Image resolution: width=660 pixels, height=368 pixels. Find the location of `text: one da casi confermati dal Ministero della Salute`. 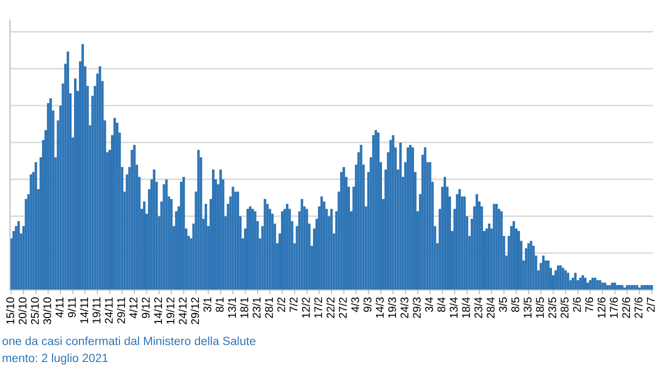

text: one da casi confermati dal Ministero della Salute is located at coordinates (129, 341).